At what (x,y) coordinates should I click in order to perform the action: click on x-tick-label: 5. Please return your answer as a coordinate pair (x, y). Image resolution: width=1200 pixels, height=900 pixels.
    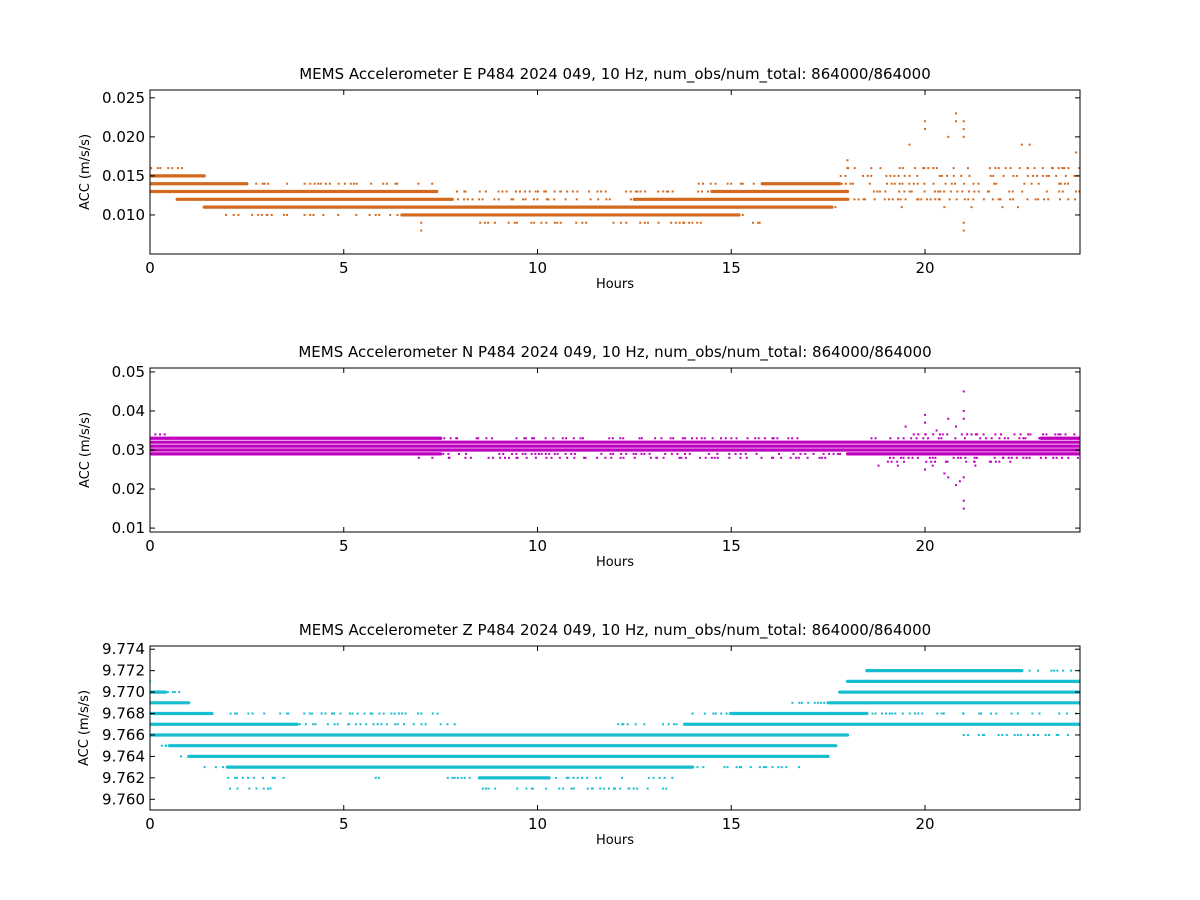
    Looking at the image, I should click on (344, 546).